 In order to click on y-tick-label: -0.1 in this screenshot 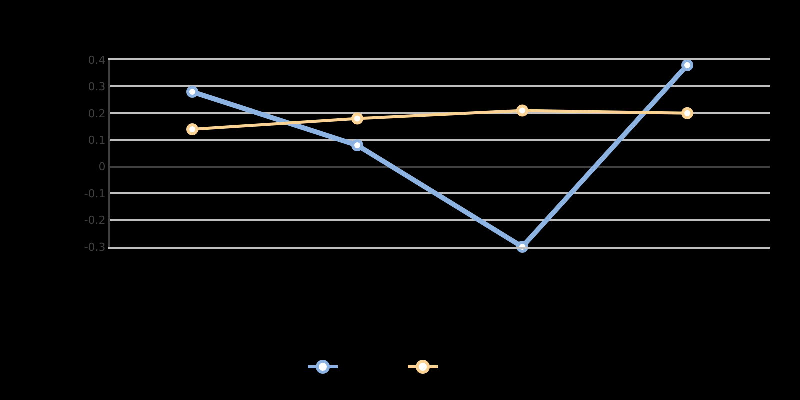, I will do `click(95, 193)`.